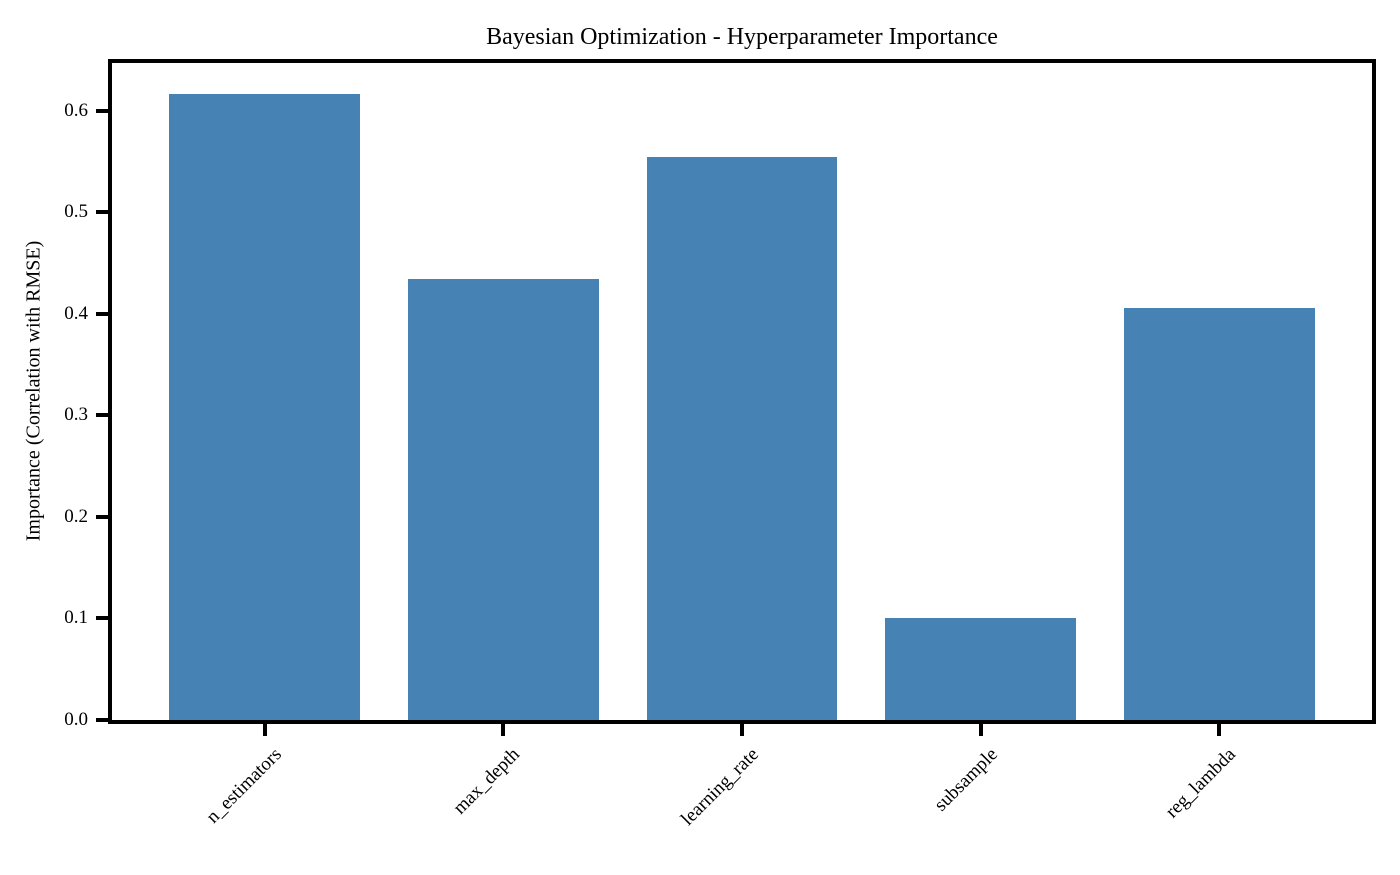 This screenshot has width=1400, height=875. Describe the element at coordinates (742, 438) in the screenshot. I see `bar-learning_rate` at that location.